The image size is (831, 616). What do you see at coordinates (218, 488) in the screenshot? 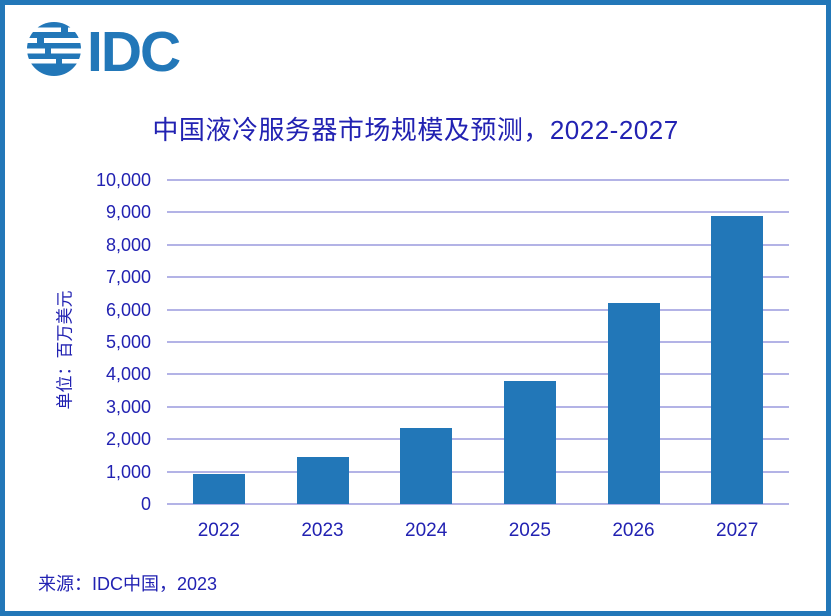
I see `bar-2022` at bounding box center [218, 488].